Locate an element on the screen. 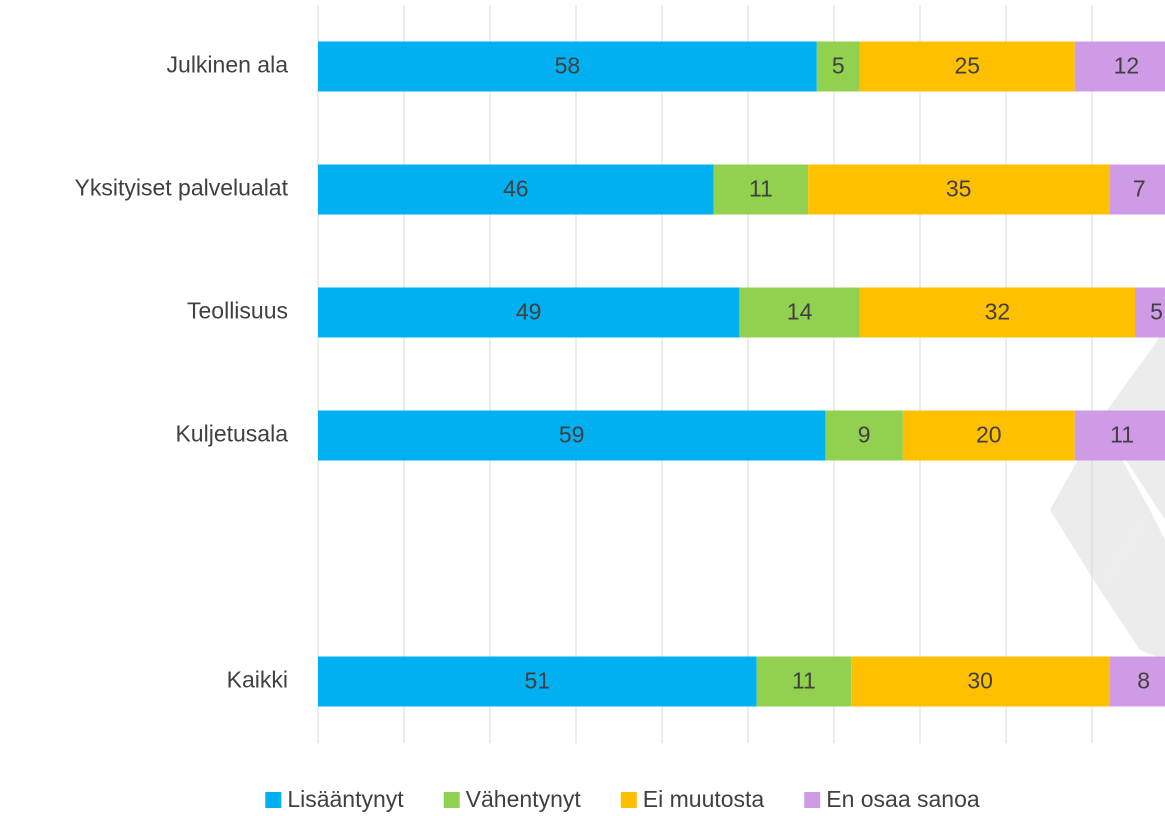 The width and height of the screenshot is (1165, 816). data-label: 32 is located at coordinates (998, 312).